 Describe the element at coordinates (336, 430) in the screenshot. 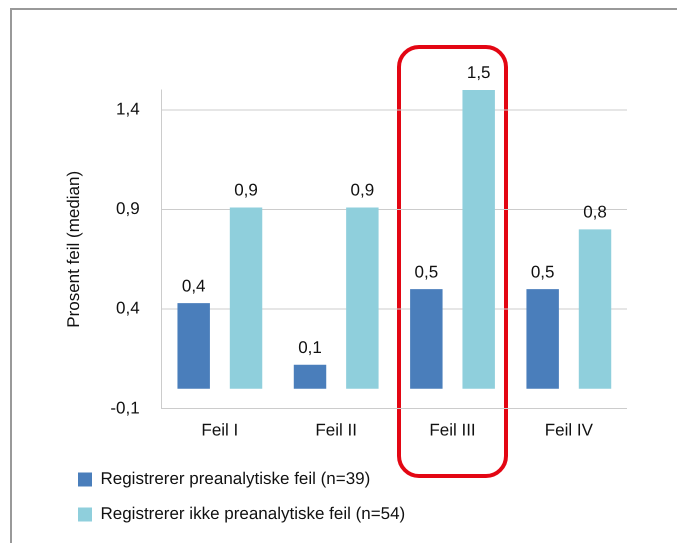

I see `x-tick-label: Feil II` at that location.